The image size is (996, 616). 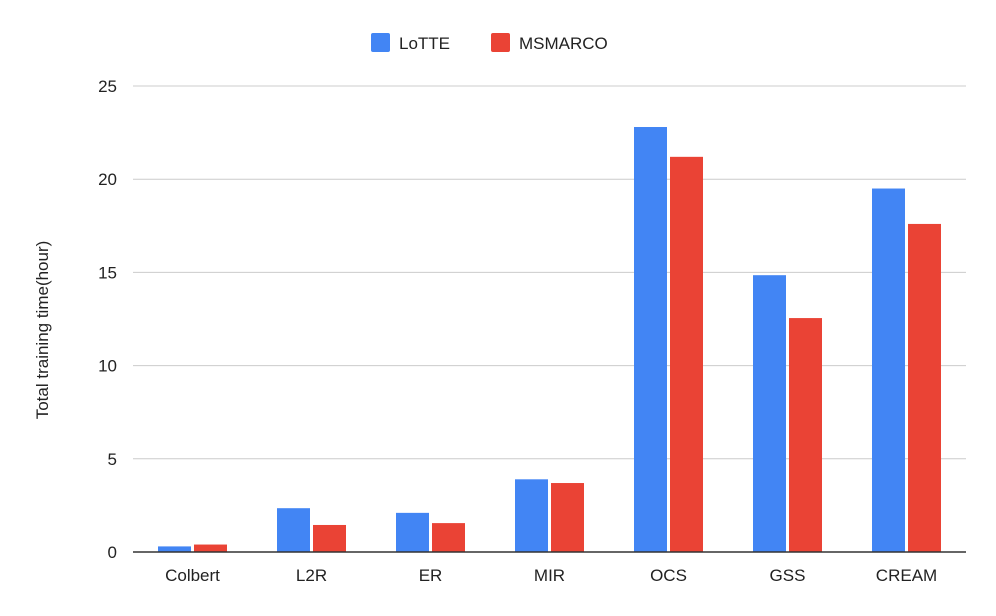 I want to click on bar-msmarco-er, so click(x=448, y=537).